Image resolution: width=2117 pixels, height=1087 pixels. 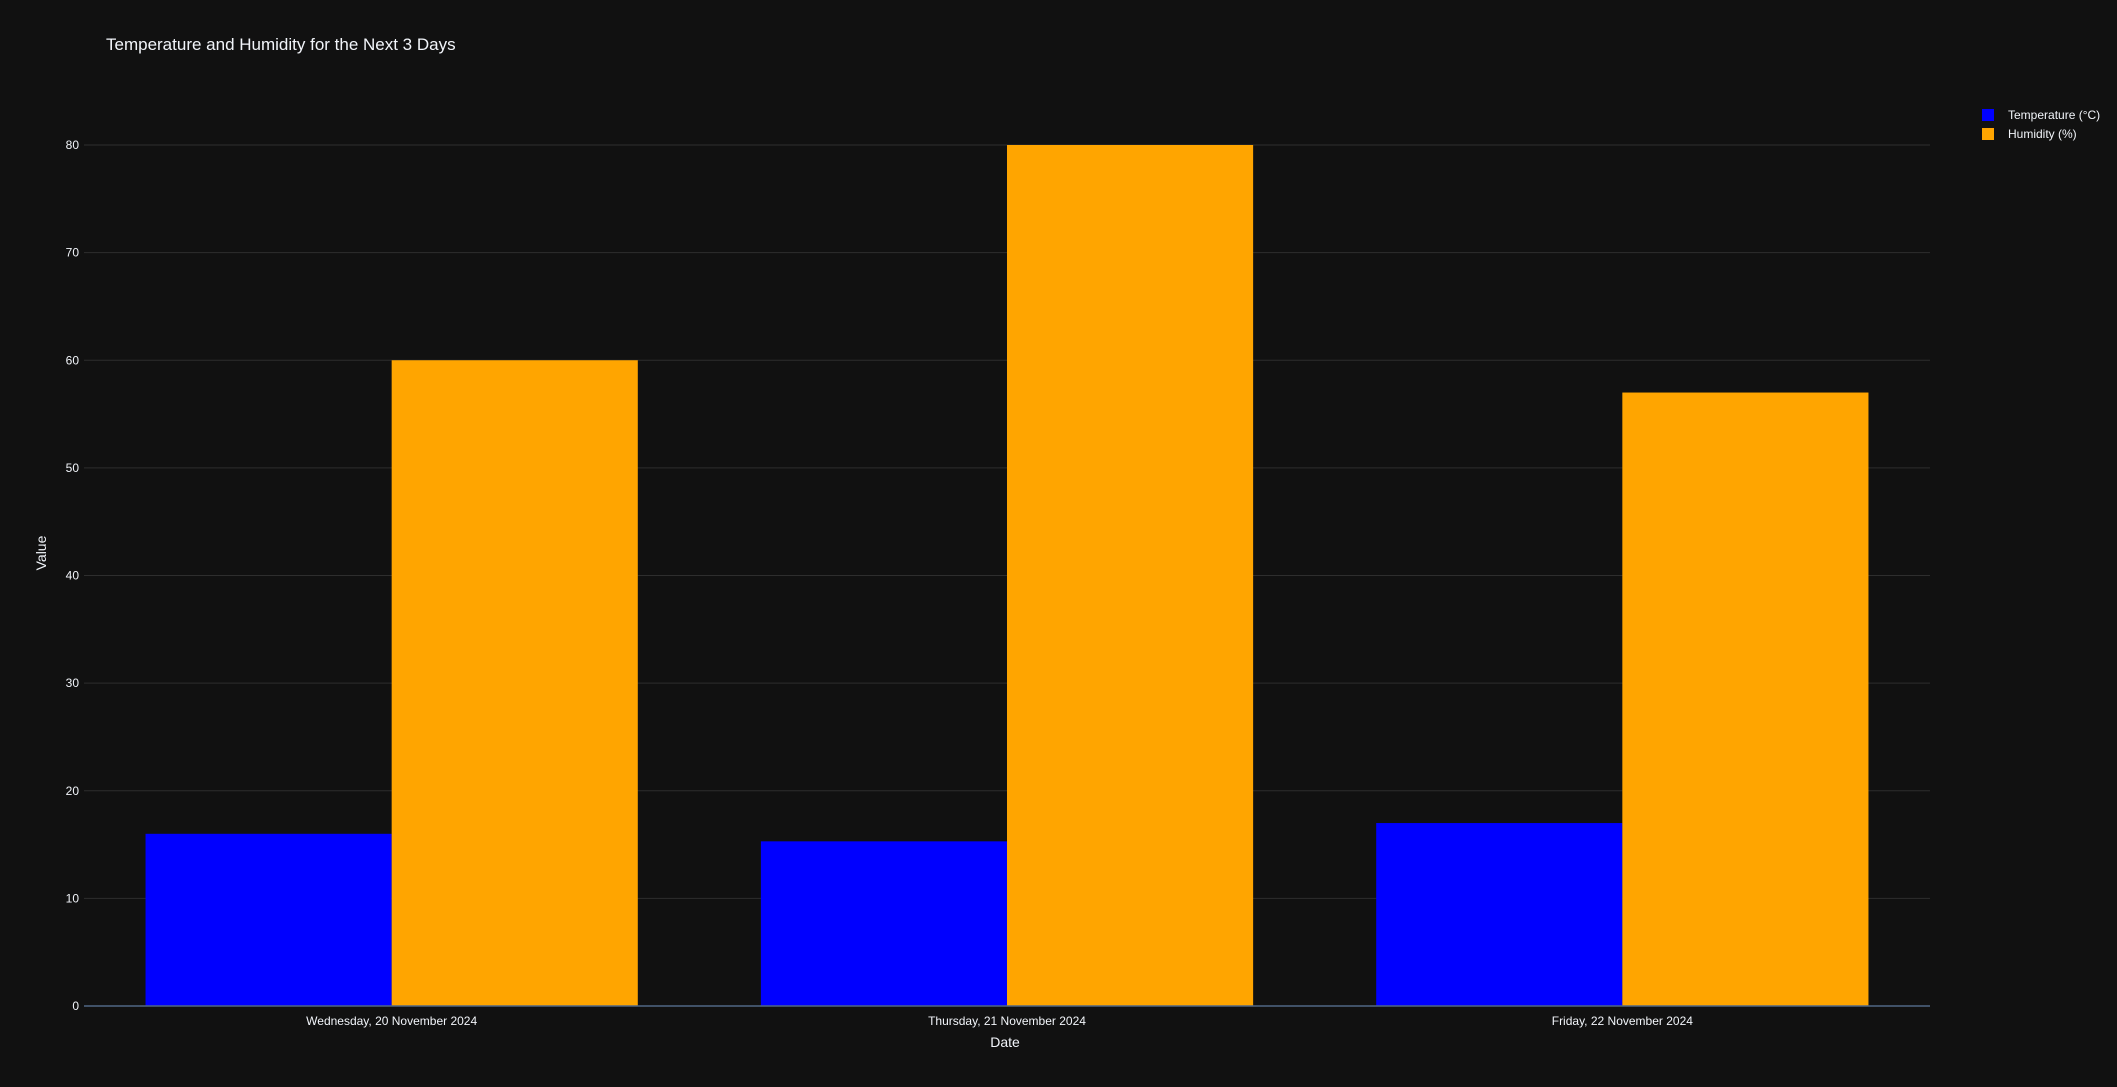 What do you see at coordinates (73, 576) in the screenshot?
I see `y-tick-label: 40` at bounding box center [73, 576].